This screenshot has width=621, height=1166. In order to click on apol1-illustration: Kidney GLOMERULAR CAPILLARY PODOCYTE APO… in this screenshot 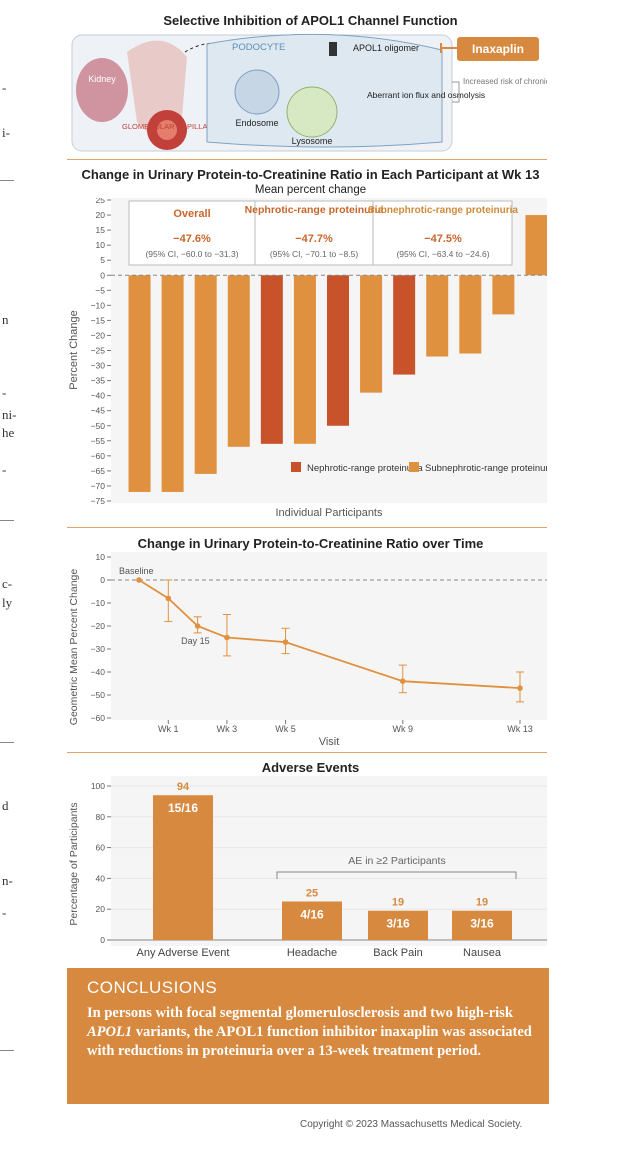, I will do `click(309, 92)`.